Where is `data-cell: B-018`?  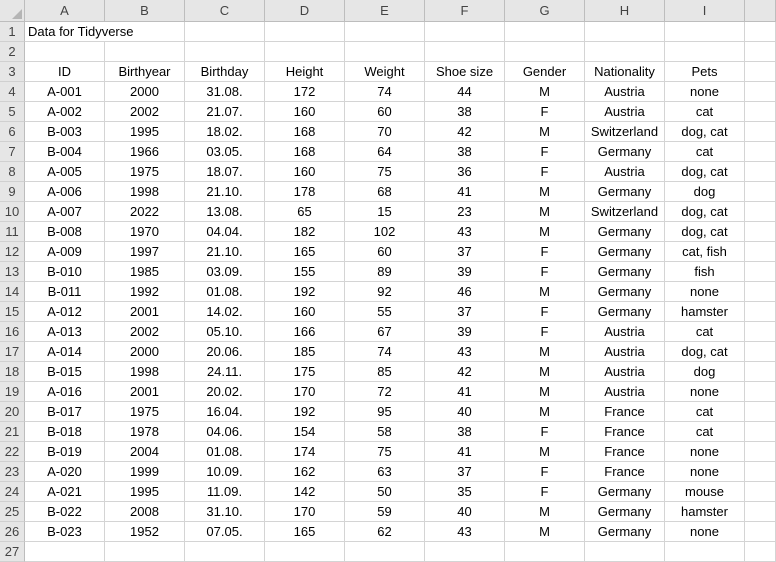 data-cell: B-018 is located at coordinates (65, 432).